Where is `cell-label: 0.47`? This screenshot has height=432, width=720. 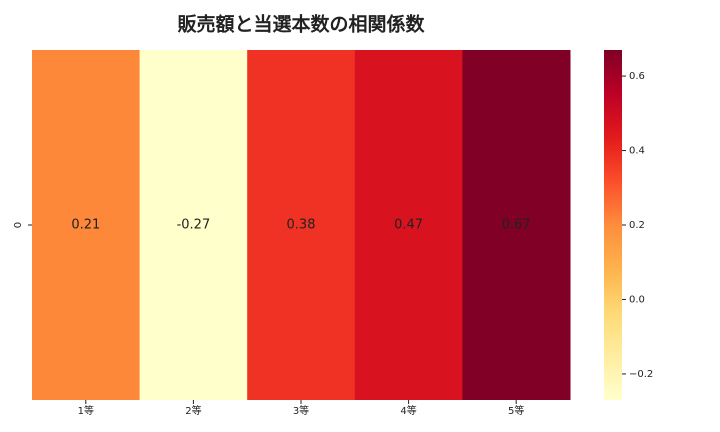
cell-label: 0.47 is located at coordinates (408, 225).